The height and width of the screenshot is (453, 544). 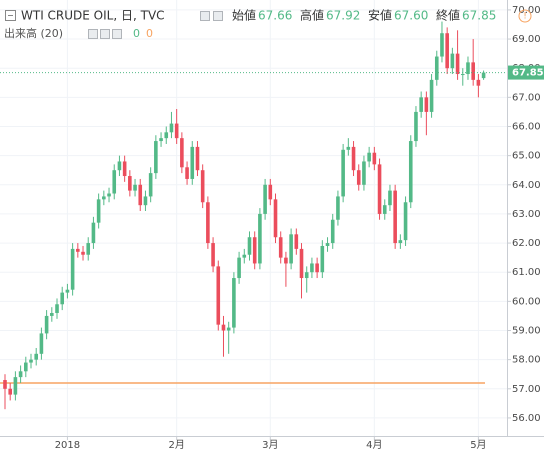 I want to click on ohlc-name: 高値, so click(x=312, y=15).